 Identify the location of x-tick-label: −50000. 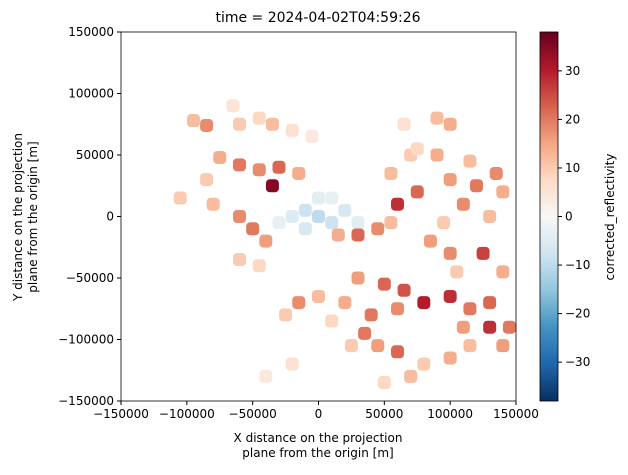
(253, 414).